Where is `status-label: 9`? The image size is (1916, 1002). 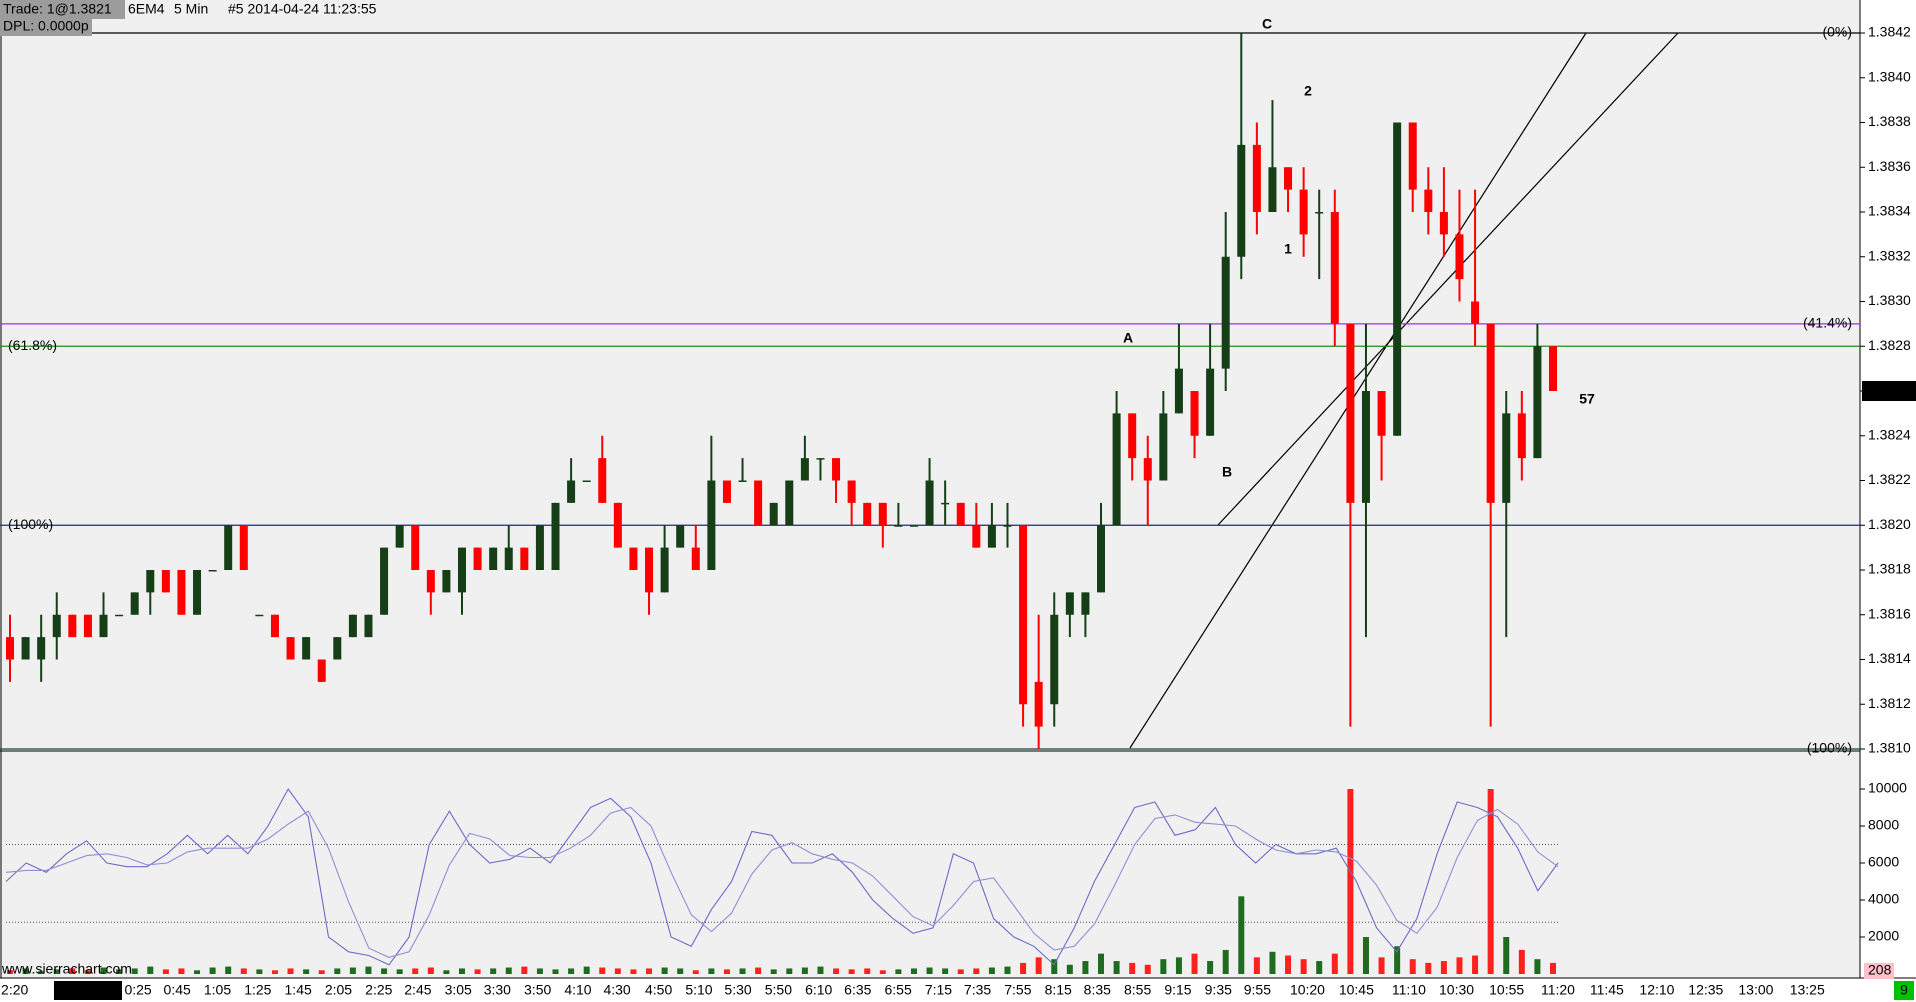 status-label: 9 is located at coordinates (1904, 990).